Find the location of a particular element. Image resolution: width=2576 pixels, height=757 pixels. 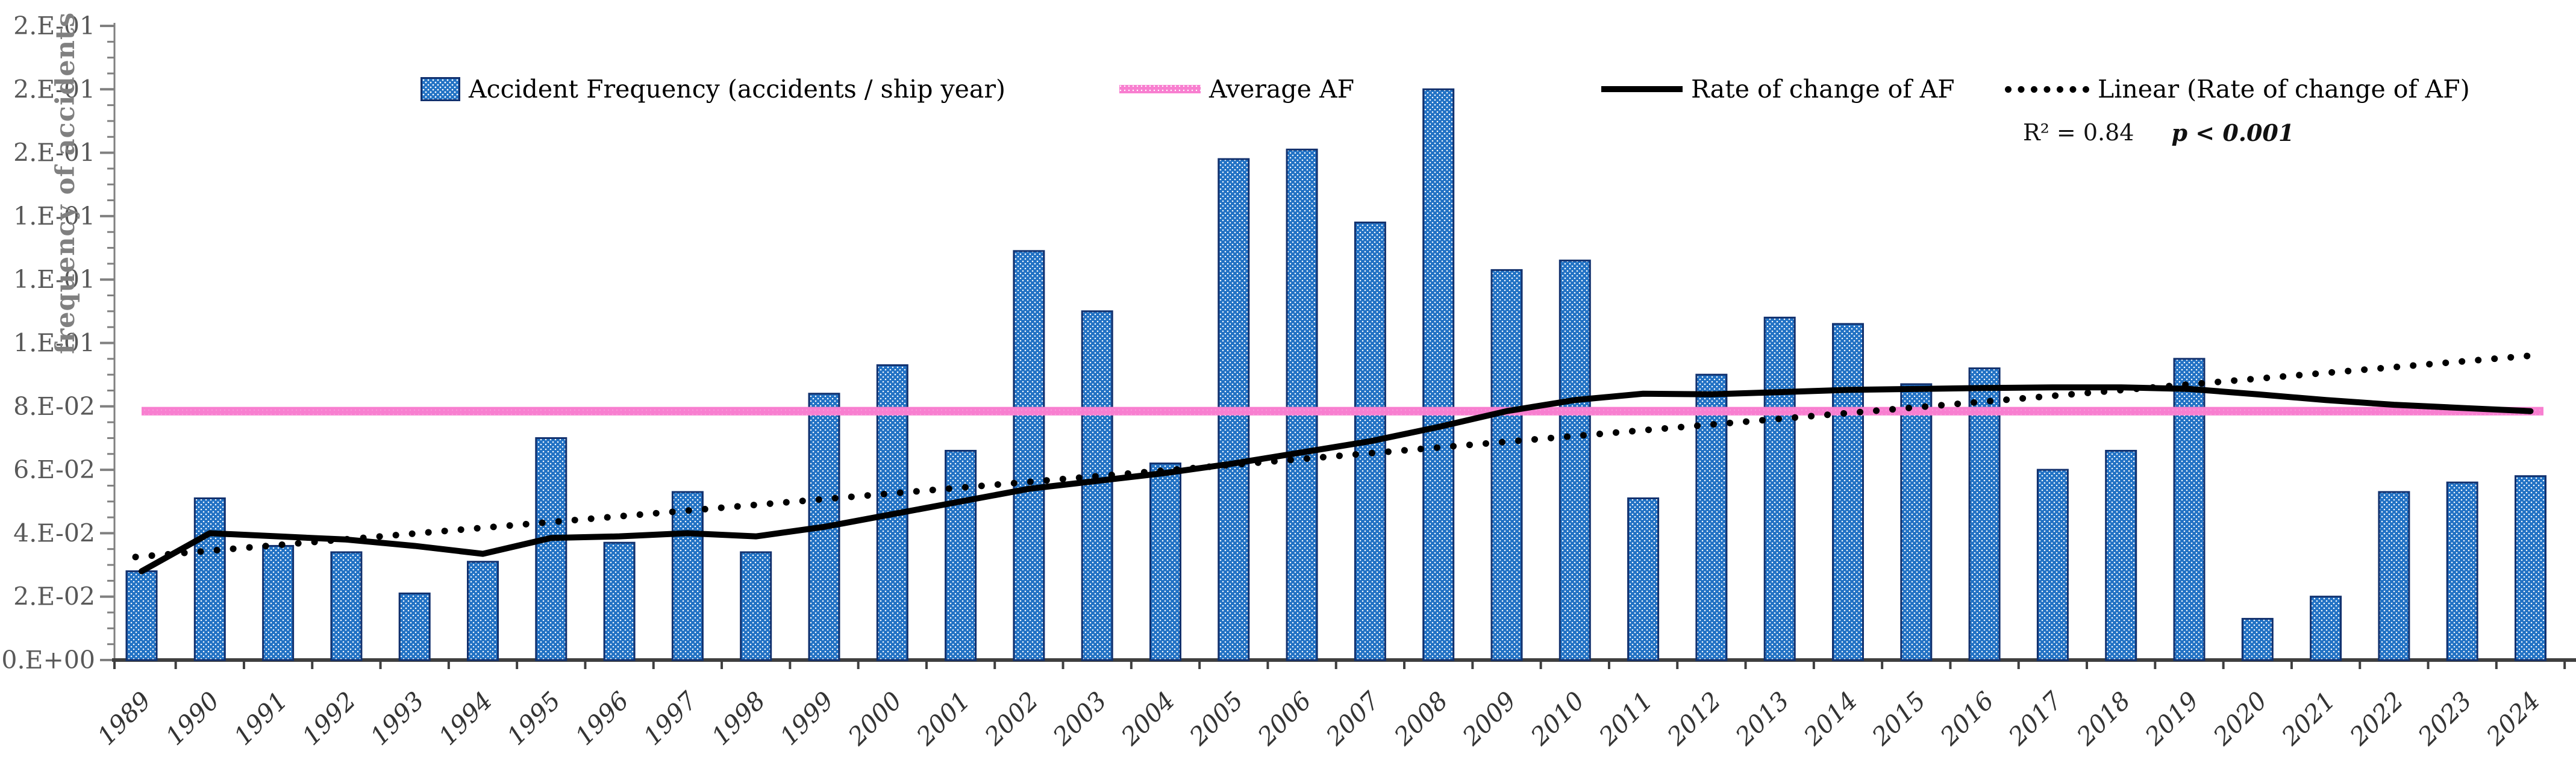

x-tick-label-1993: 1993 is located at coordinates (397, 718).